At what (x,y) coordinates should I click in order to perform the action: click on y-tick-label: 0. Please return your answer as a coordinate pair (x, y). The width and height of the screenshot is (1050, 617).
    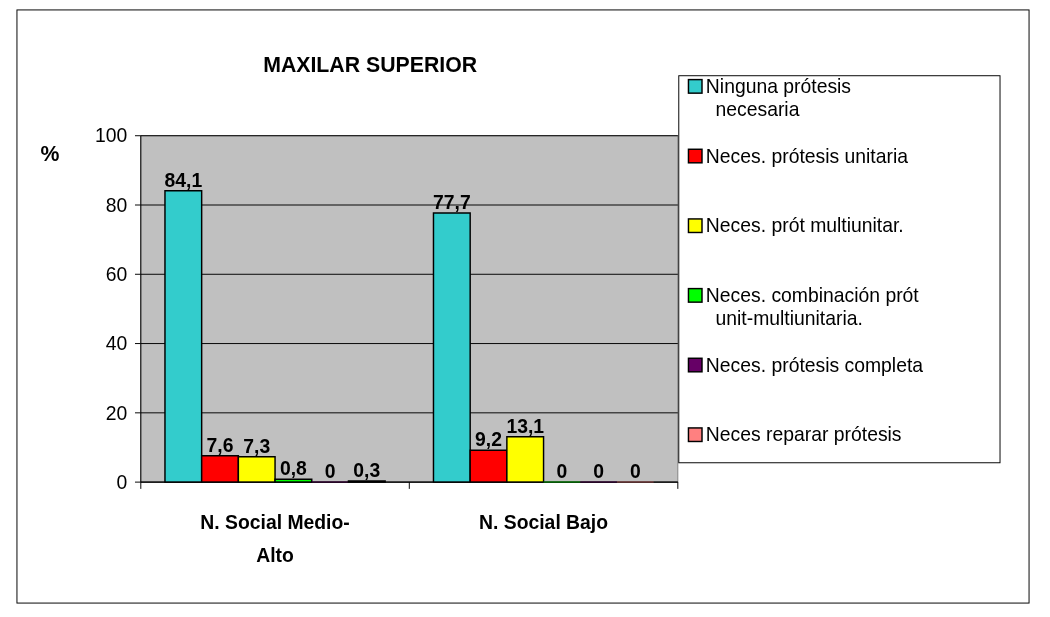
    Looking at the image, I should click on (122, 481).